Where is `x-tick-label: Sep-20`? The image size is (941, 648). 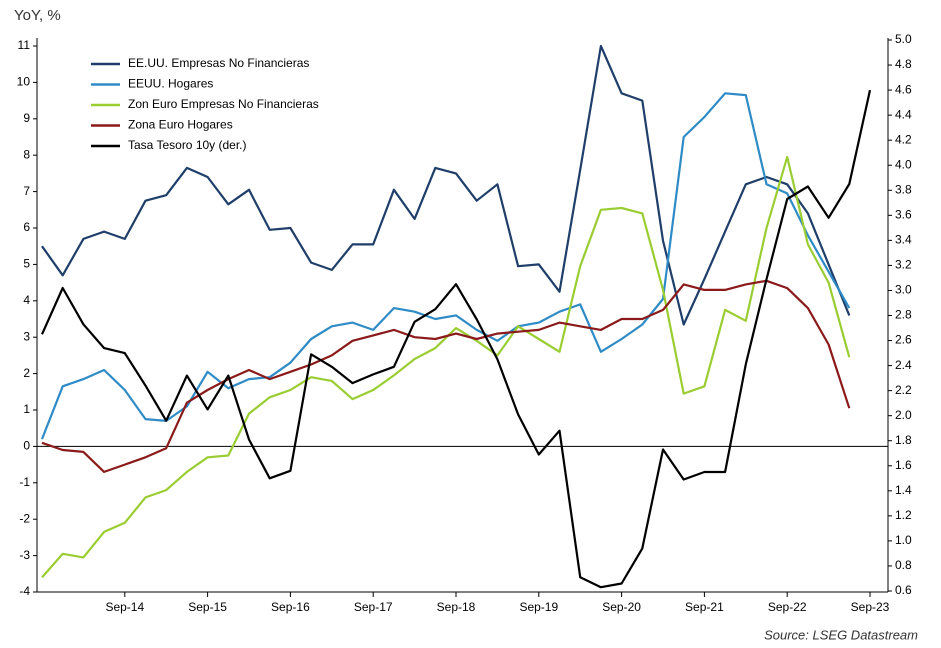 x-tick-label: Sep-20 is located at coordinates (621, 607).